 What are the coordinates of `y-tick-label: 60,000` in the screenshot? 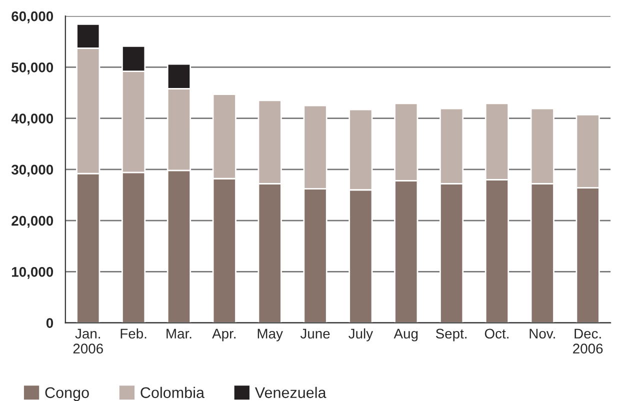 It's located at (33, 17).